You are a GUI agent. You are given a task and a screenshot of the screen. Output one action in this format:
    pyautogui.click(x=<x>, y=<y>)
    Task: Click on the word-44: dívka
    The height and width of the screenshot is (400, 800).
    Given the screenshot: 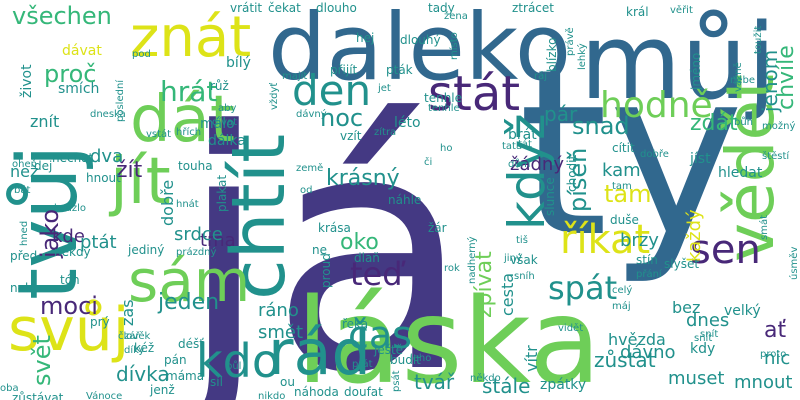 What is the action you would take?
    pyautogui.click(x=143, y=374)
    